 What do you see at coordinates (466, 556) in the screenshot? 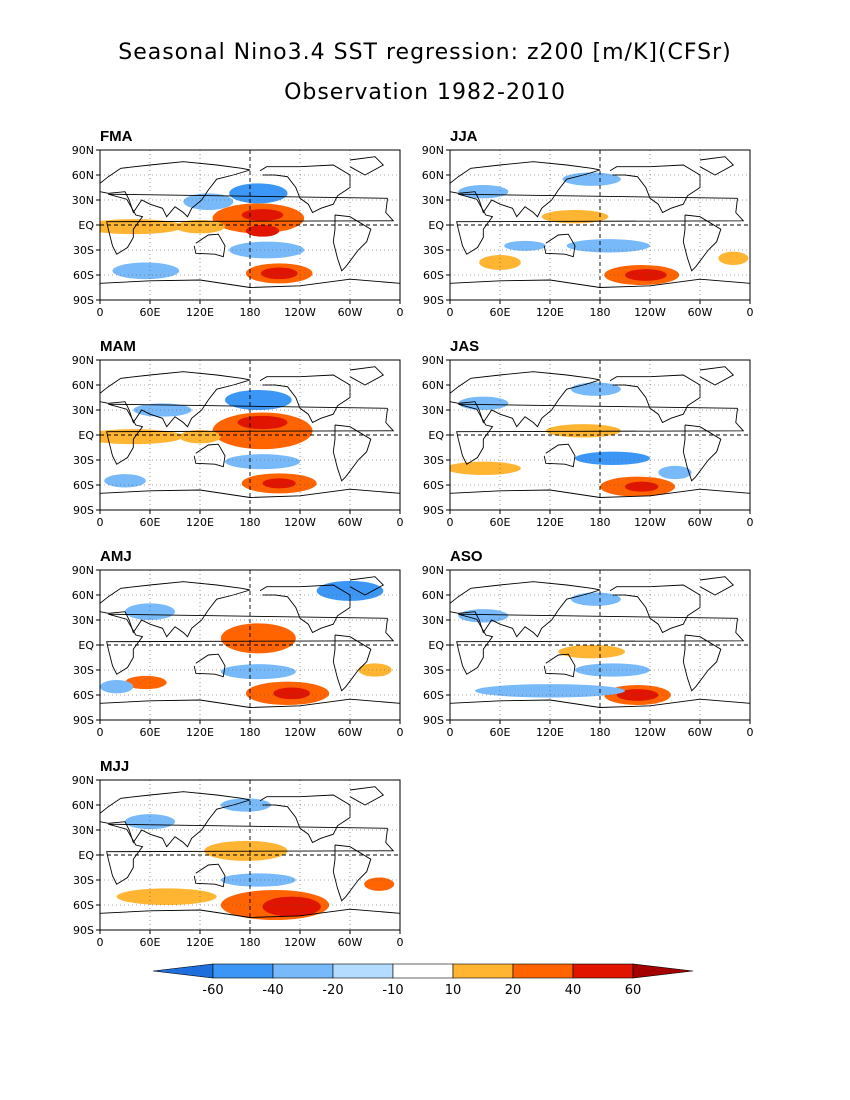
I see `panel-season-label: ASO` at bounding box center [466, 556].